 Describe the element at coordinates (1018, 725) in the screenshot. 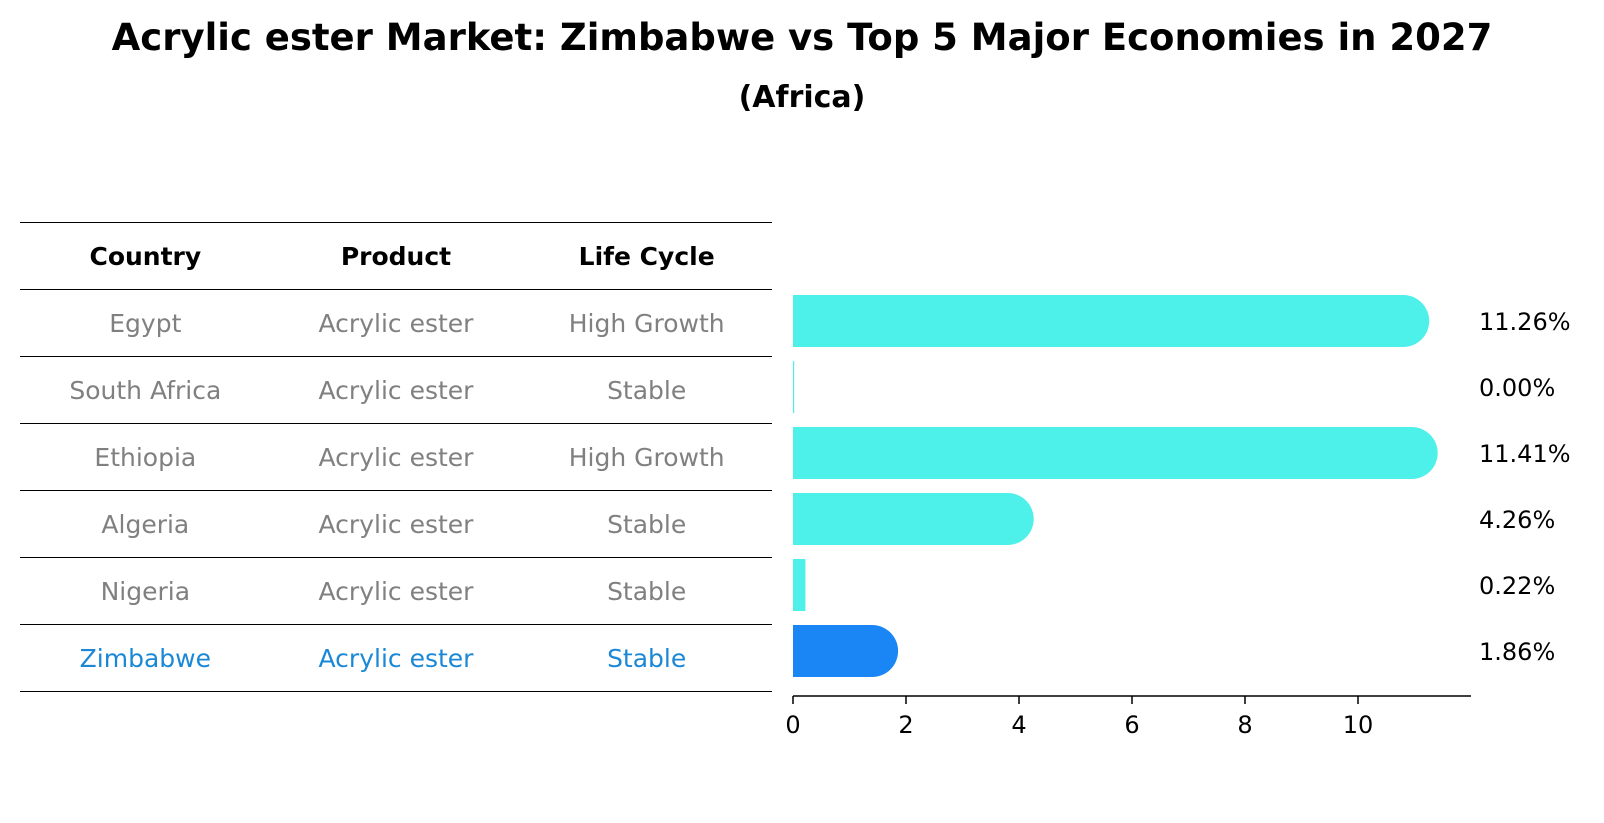

I see `x-tick-label: 4` at that location.